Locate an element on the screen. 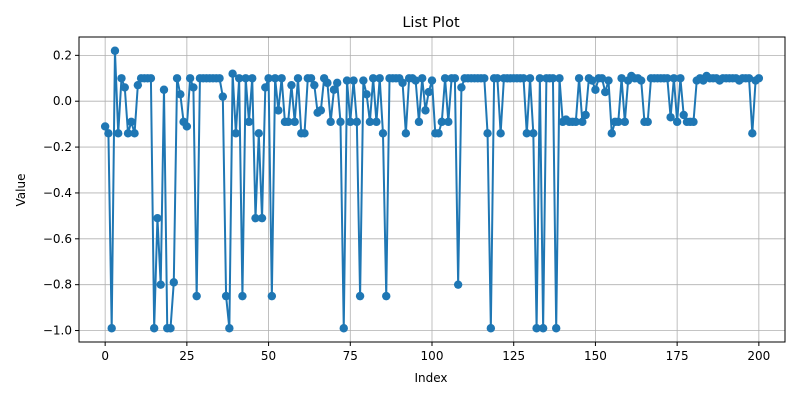 The width and height of the screenshot is (800, 400). y-axis-label: Value is located at coordinates (21, 190).